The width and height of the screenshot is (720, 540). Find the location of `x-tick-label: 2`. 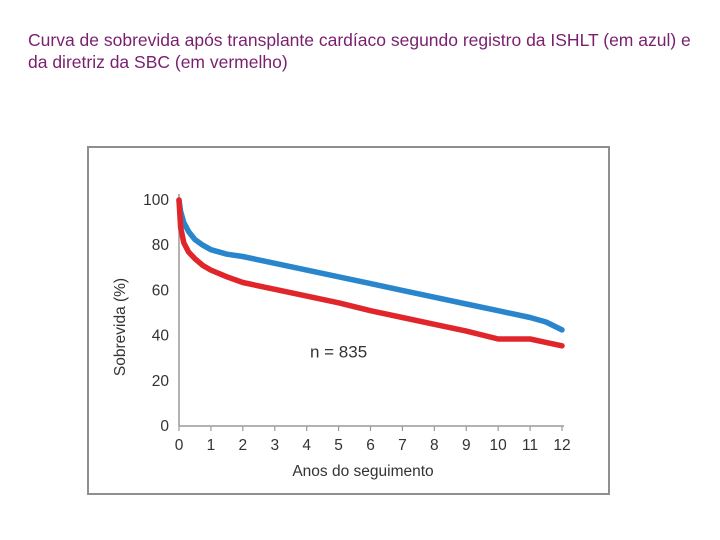

x-tick-label: 2 is located at coordinates (243, 445).